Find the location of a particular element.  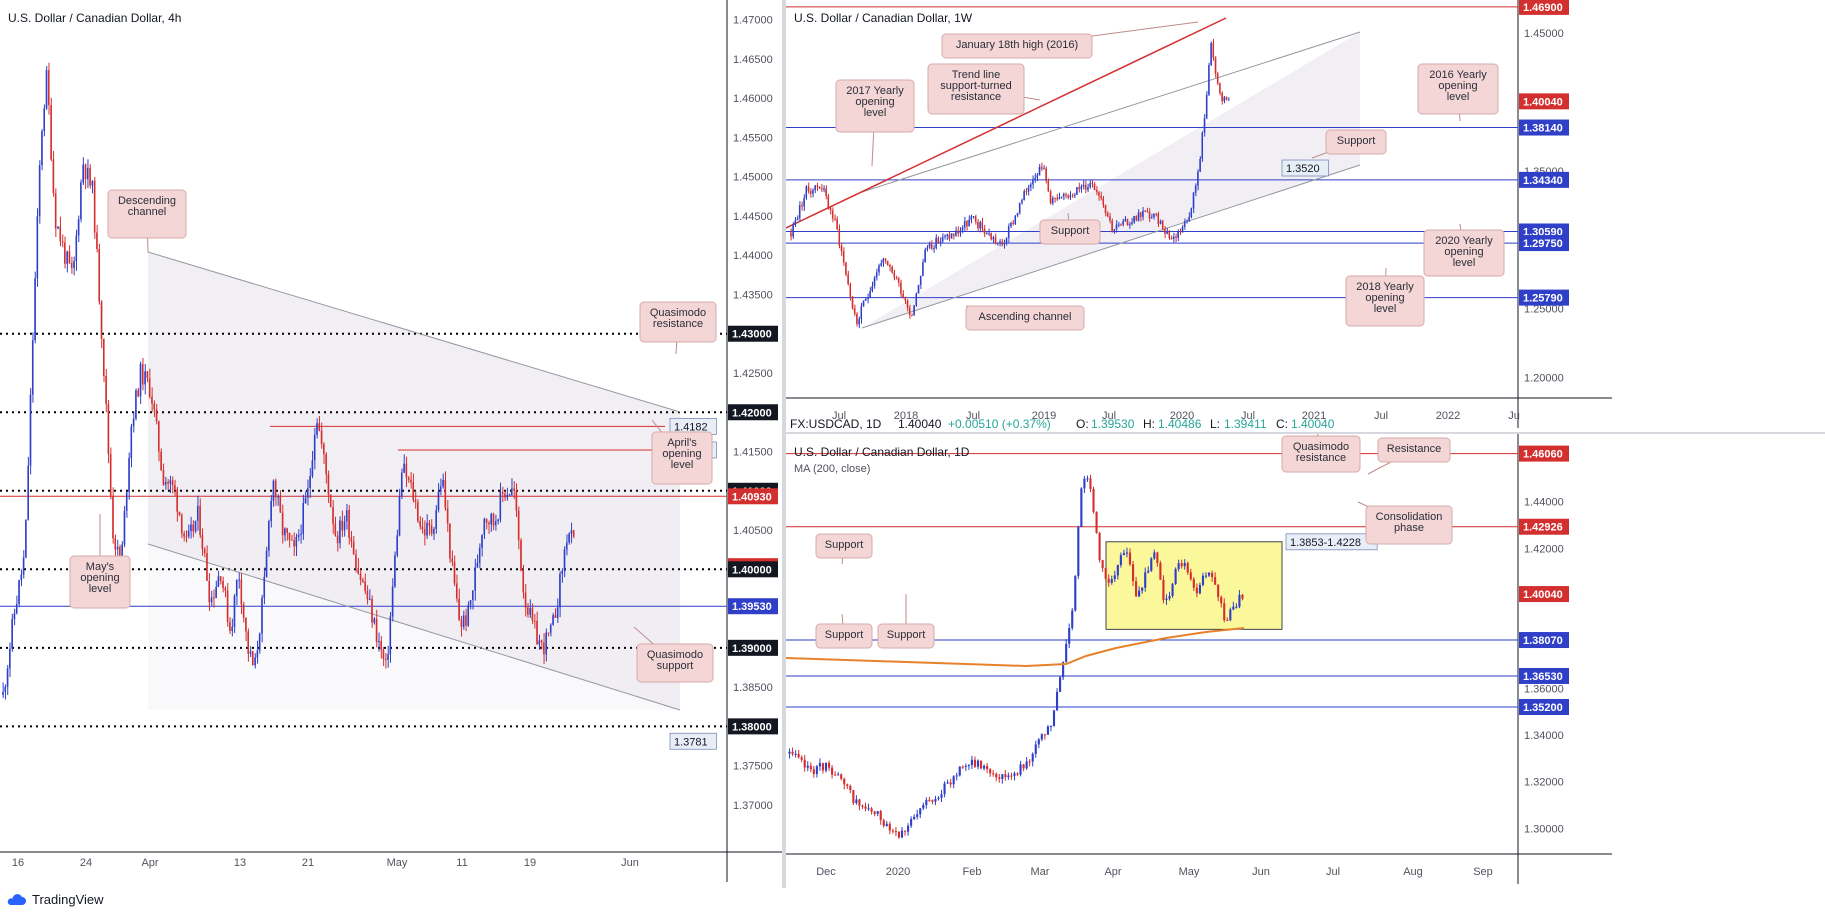

chart-title: U.S. Dollar / Canadian Dollar, 4h is located at coordinates (94, 18).